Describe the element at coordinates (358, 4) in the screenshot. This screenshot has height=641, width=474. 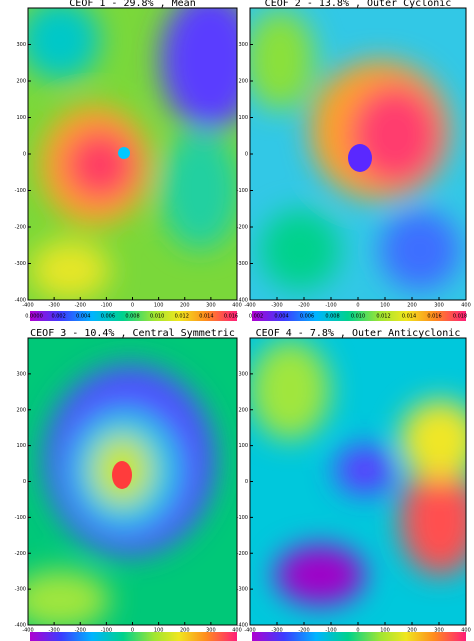
I see `panel-title: CEOF 2 - 13.8% , Outer Cyclonic` at that location.